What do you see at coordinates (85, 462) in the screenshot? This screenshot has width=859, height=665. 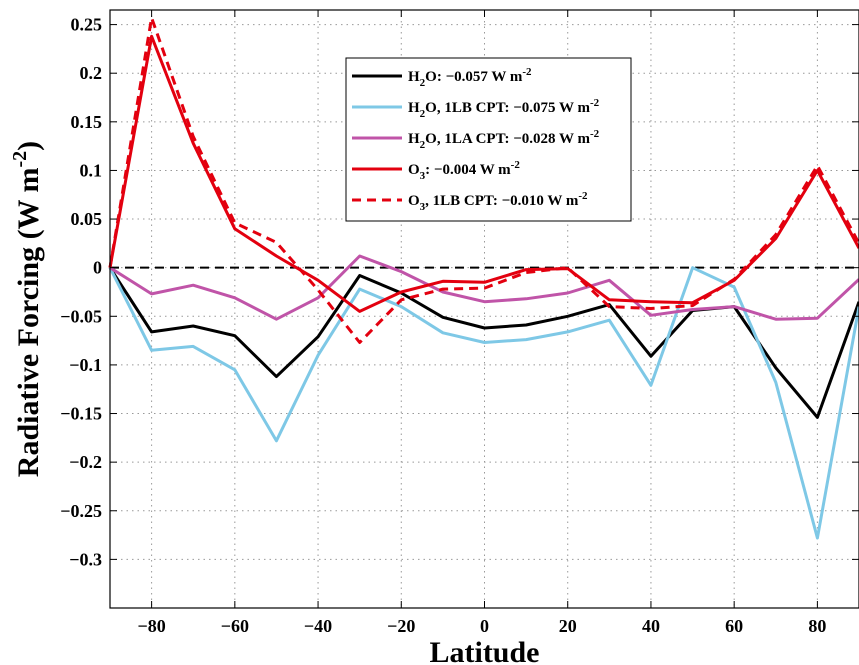 I see `y-tick-label: −0.2` at bounding box center [85, 462].